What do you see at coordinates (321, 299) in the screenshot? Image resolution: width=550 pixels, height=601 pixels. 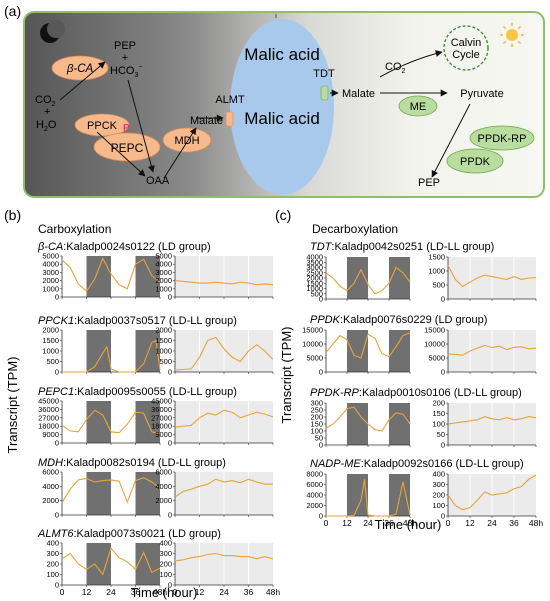 I see `c-tdt-ld-ytick-label: 0` at bounding box center [321, 299].